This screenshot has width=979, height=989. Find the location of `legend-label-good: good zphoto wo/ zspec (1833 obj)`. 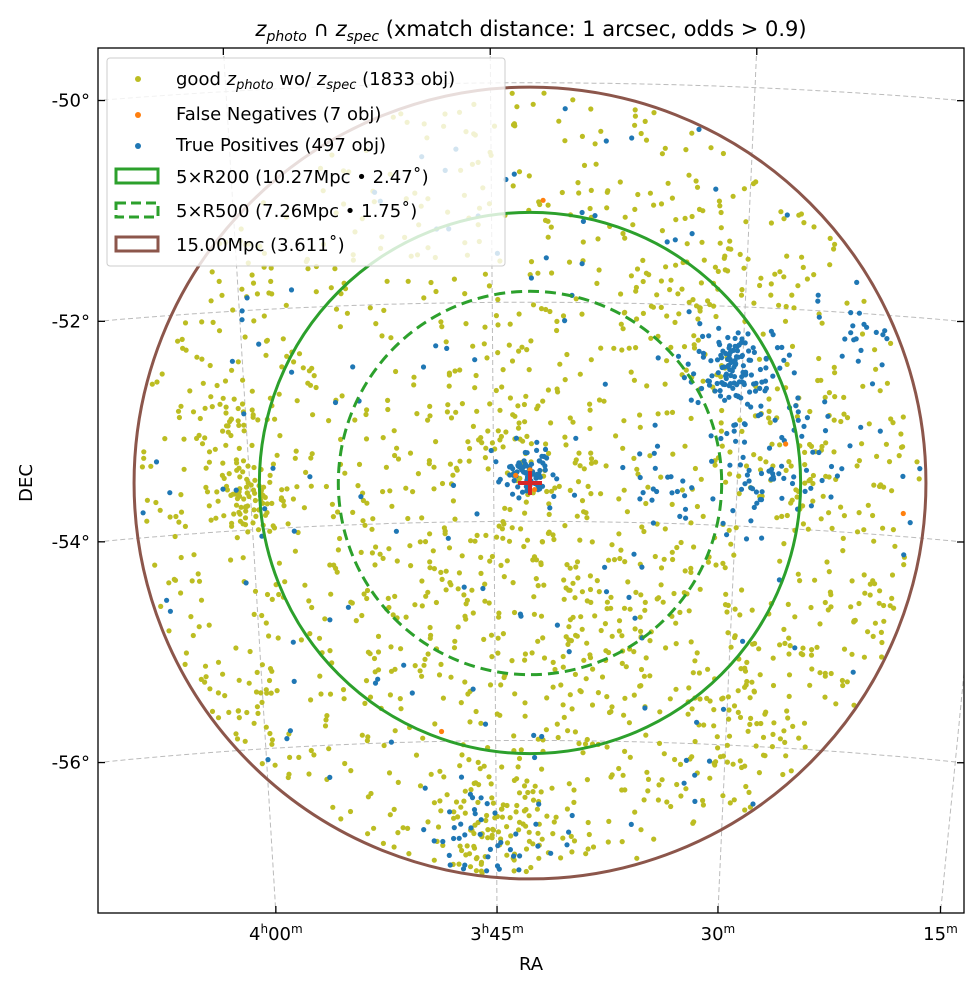

legend-label-good: good zphoto wo/ zspec (1833 obj) is located at coordinates (315, 81).